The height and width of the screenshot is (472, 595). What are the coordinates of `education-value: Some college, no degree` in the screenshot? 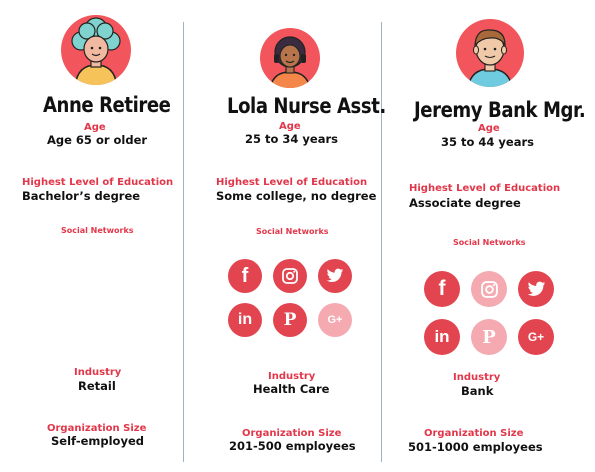 It's located at (296, 196).